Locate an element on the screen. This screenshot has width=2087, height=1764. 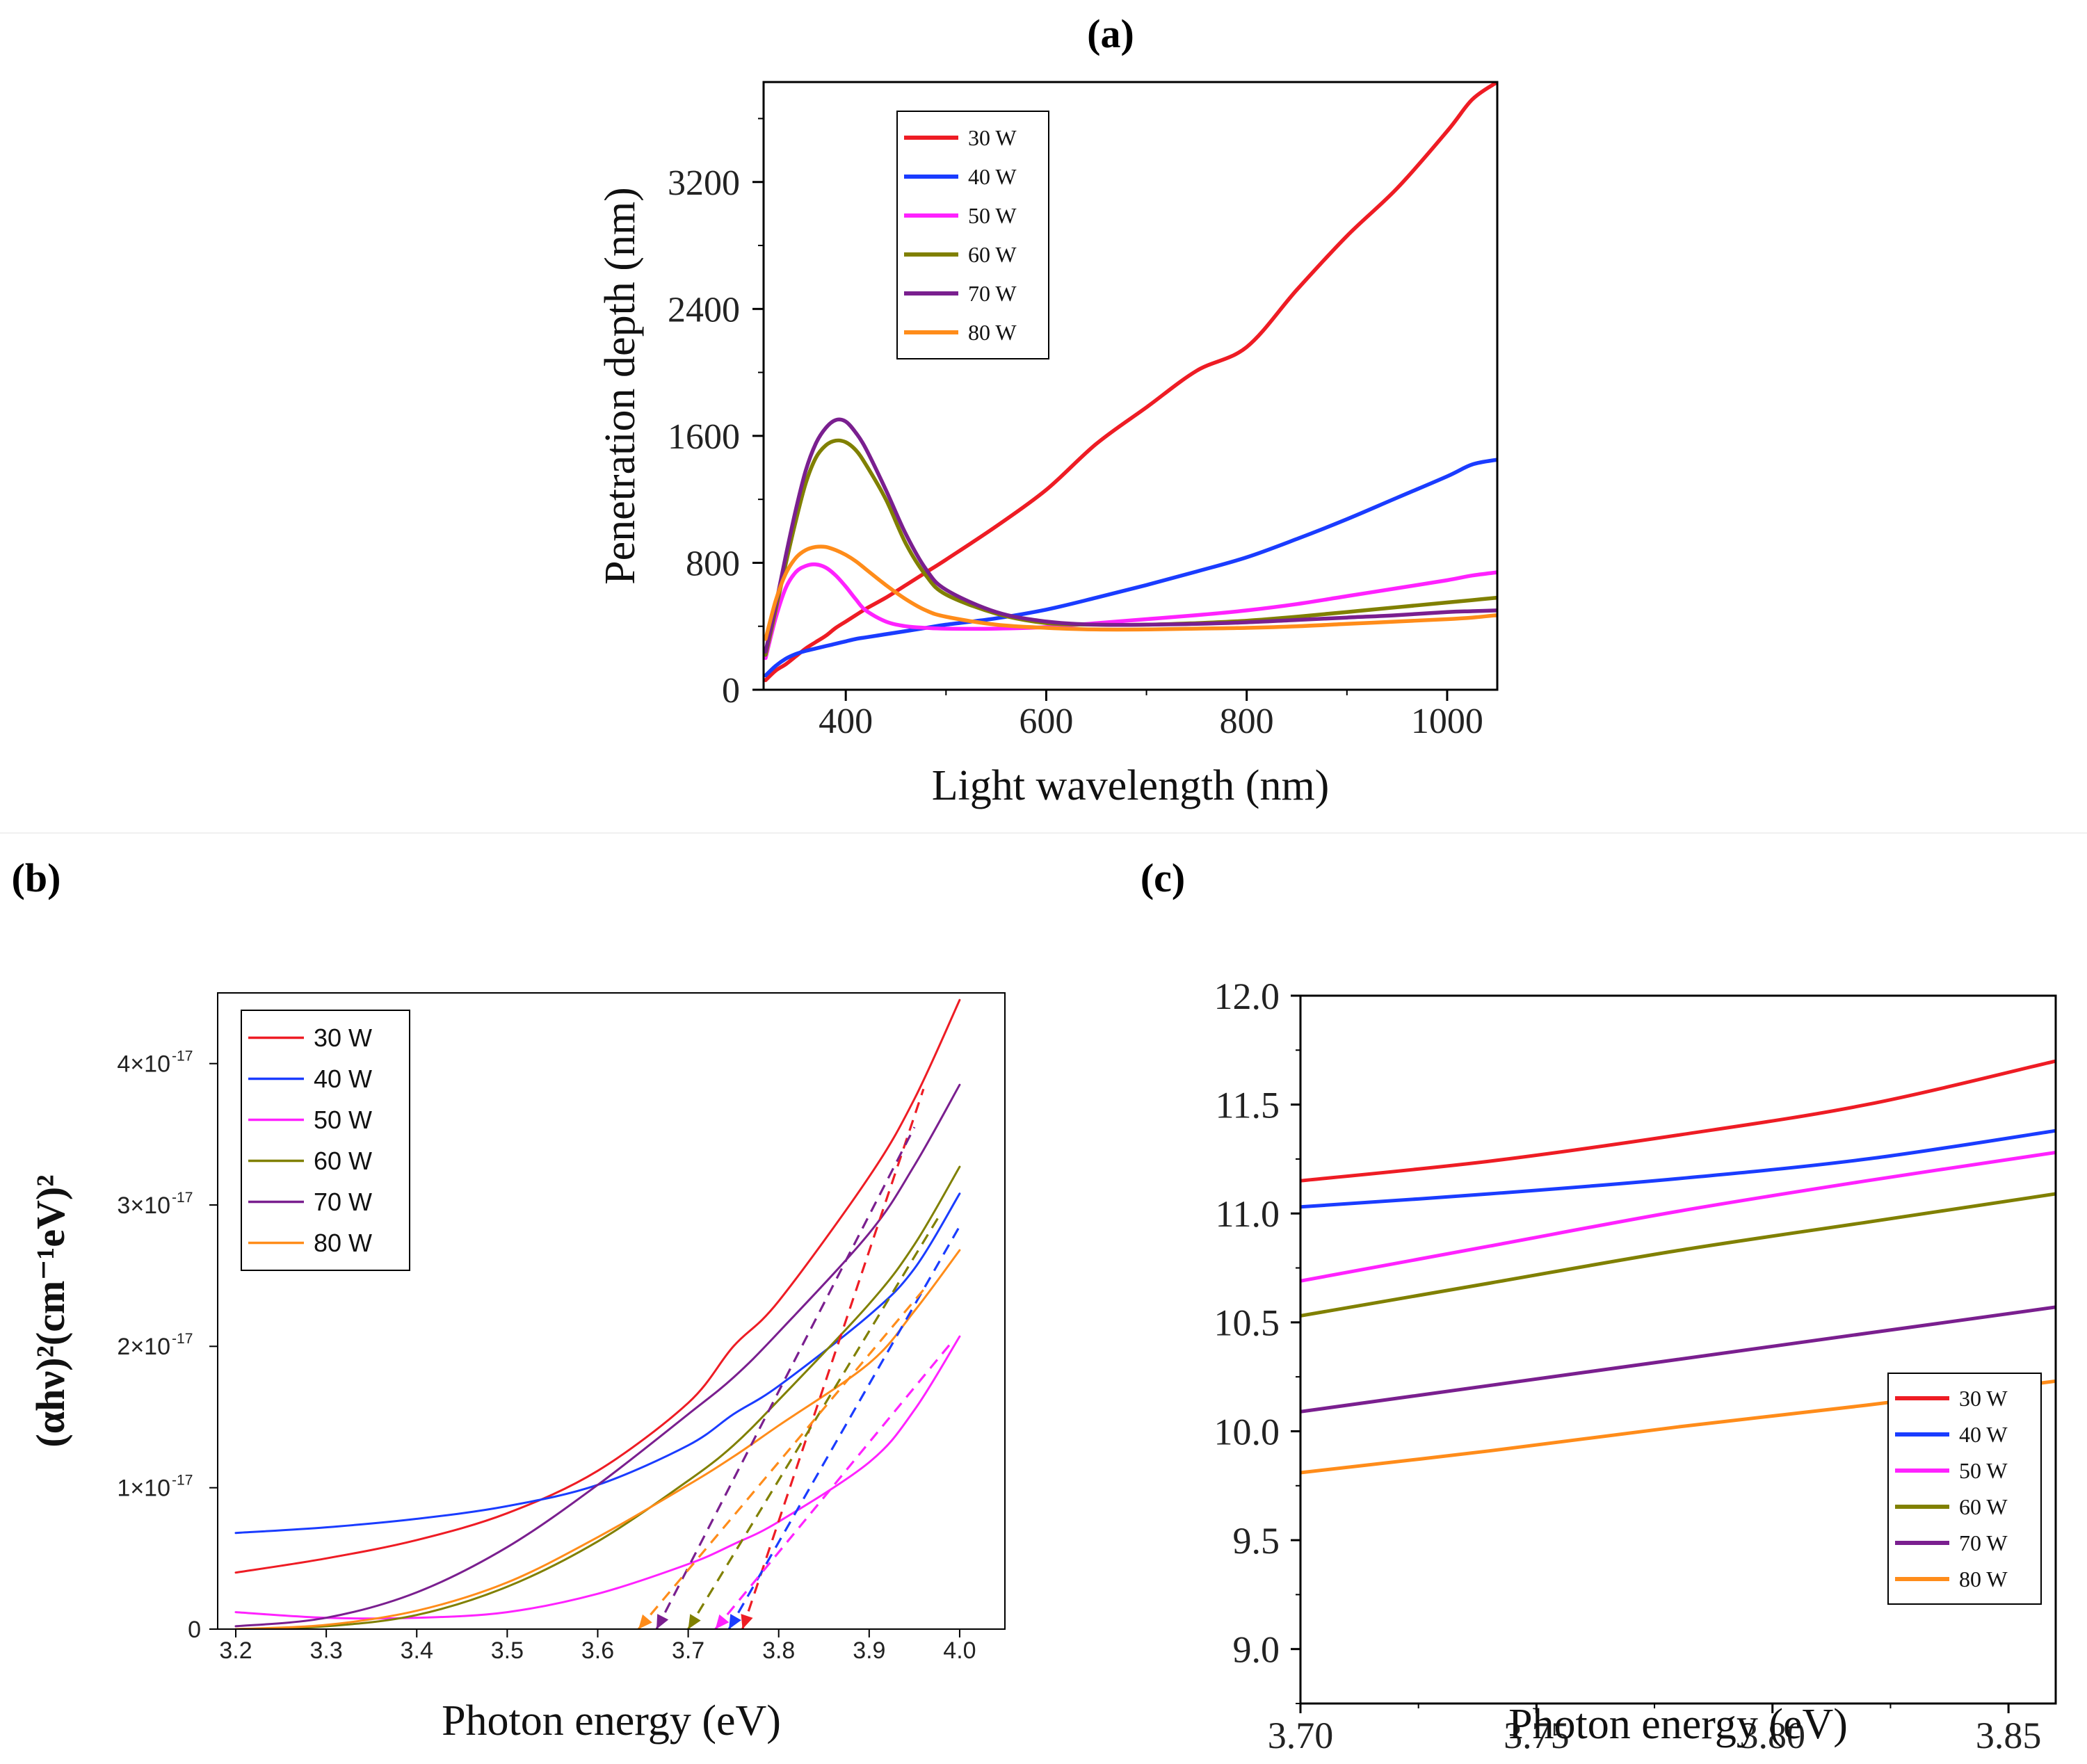
fit-line-70w is located at coordinates (785, 1377).